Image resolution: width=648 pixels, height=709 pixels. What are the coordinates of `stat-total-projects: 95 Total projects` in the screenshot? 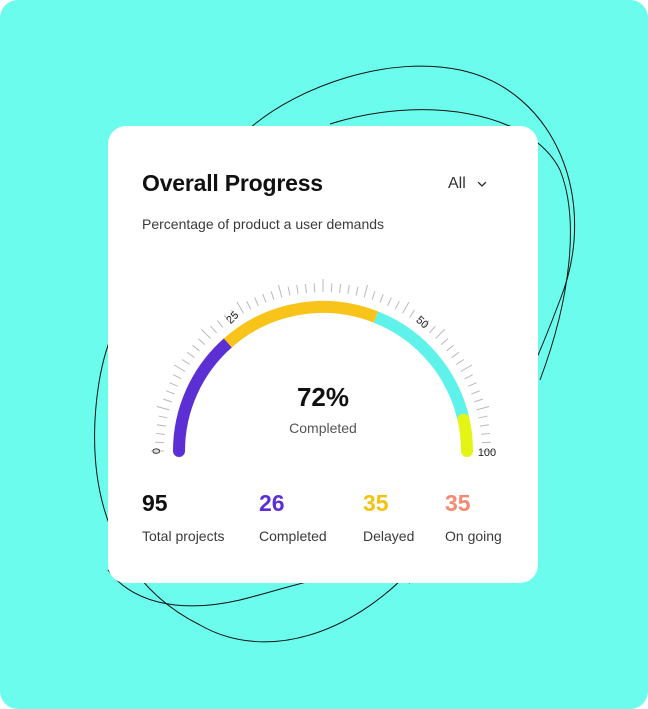 It's located at (183, 517).